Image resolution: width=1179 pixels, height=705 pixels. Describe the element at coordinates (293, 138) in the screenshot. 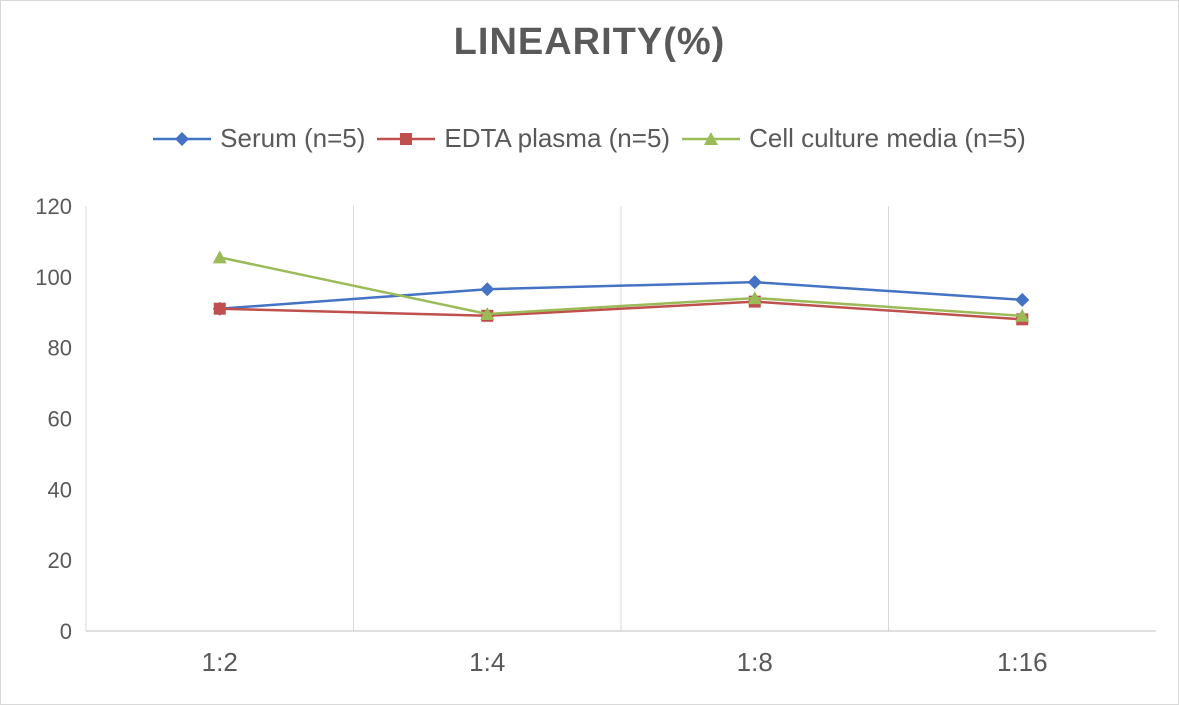

I see `legend-label: Serum (n=5)` at that location.